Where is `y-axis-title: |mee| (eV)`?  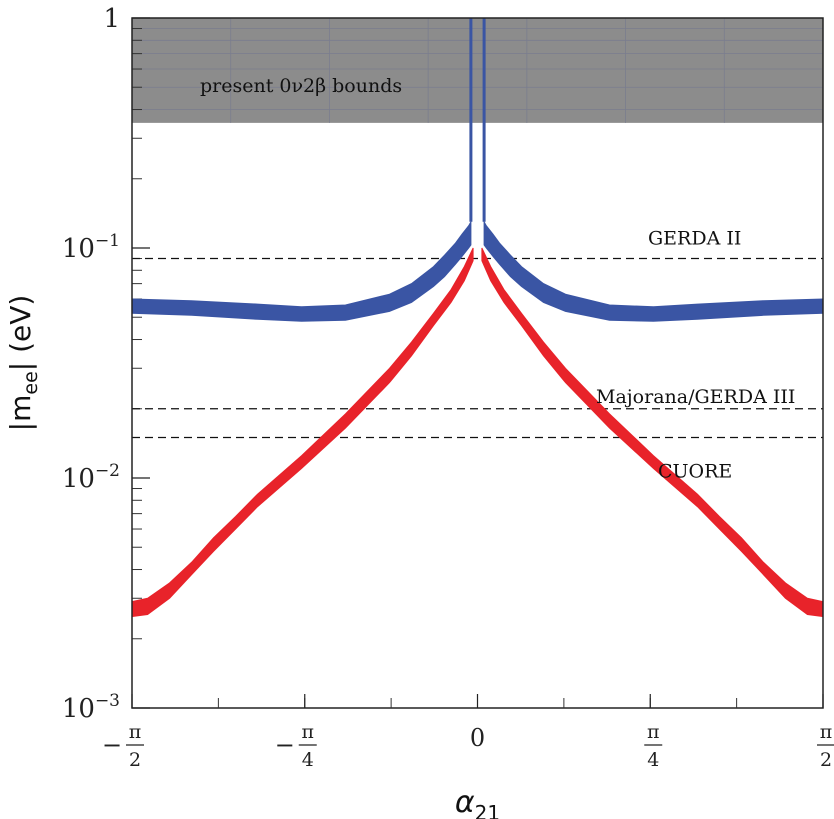 y-axis-title: |mee| (eV) is located at coordinates (23, 363).